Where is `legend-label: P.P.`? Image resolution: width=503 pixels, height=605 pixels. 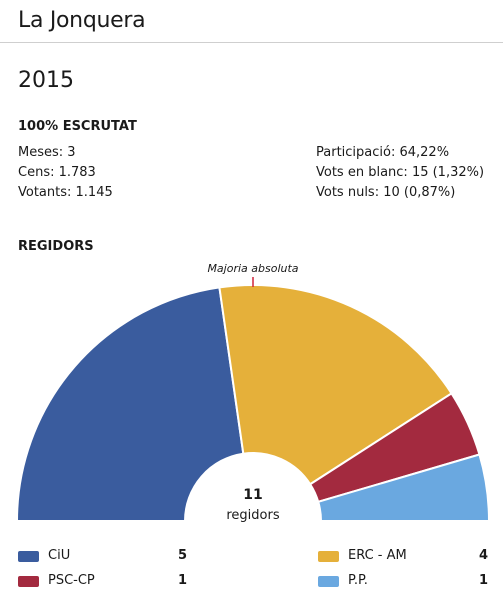
legend-label: P.P. is located at coordinates (358, 580).